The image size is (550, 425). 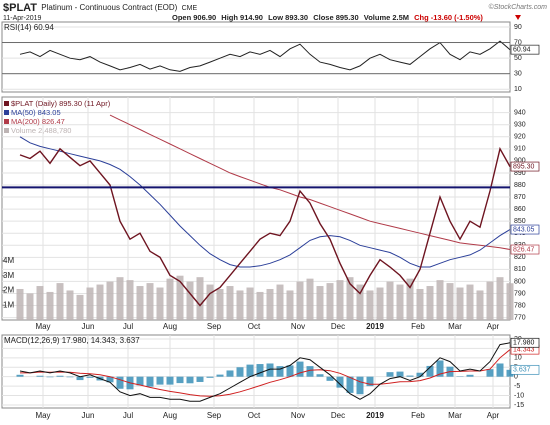 What do you see at coordinates (520, 293) in the screenshot?
I see `y-tick-label: 790` at bounding box center [520, 293].